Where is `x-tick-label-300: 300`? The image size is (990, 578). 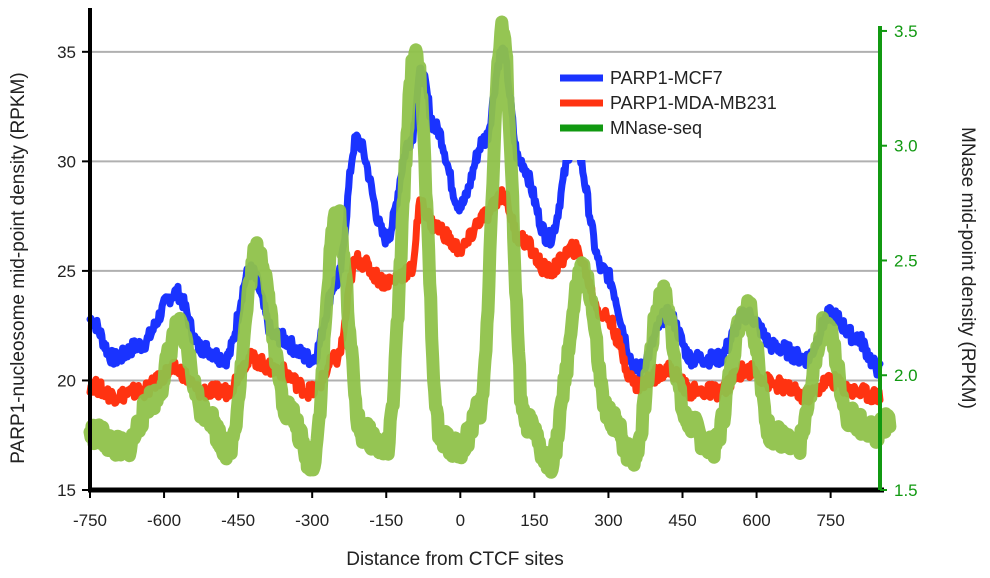 x-tick-label-300: 300 is located at coordinates (608, 520).